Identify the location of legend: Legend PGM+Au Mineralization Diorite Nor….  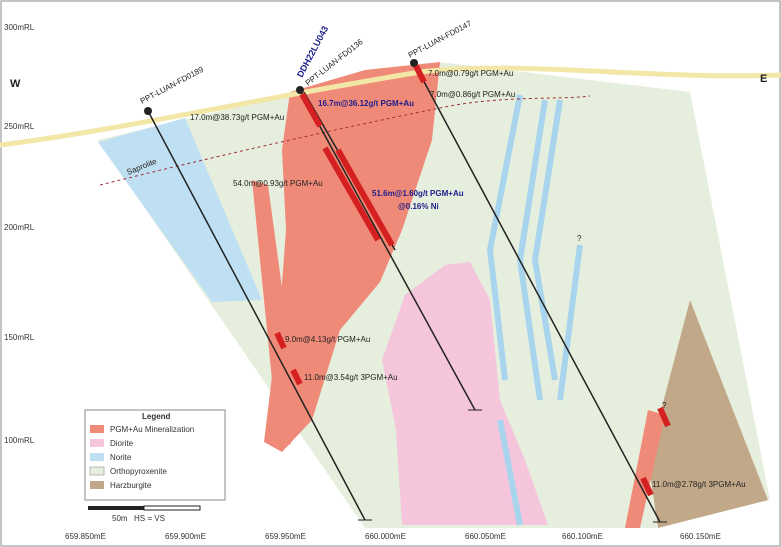
(155, 455).